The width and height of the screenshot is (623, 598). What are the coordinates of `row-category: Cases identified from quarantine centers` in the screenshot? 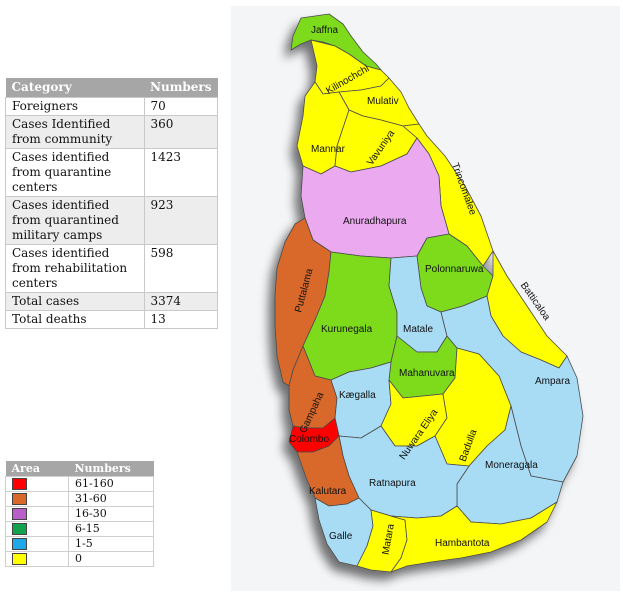 It's located at (75, 172).